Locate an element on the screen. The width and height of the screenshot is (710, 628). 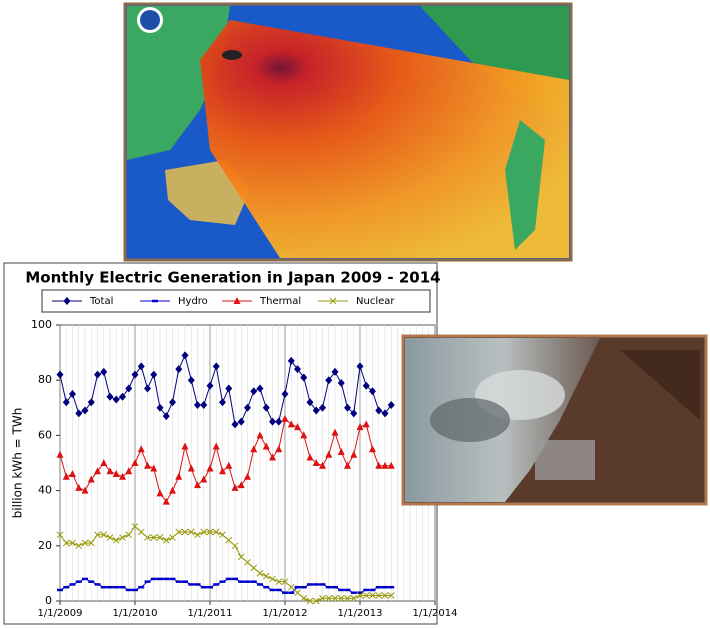
x-tick-label: 1/1/2012 is located at coordinates (285, 613).